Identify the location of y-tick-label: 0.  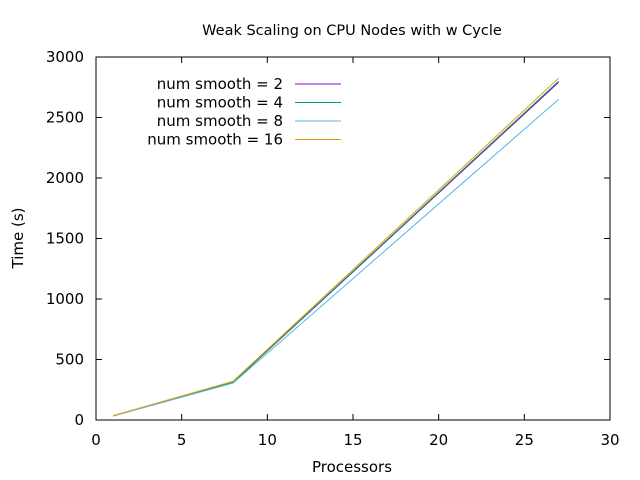
(79, 420).